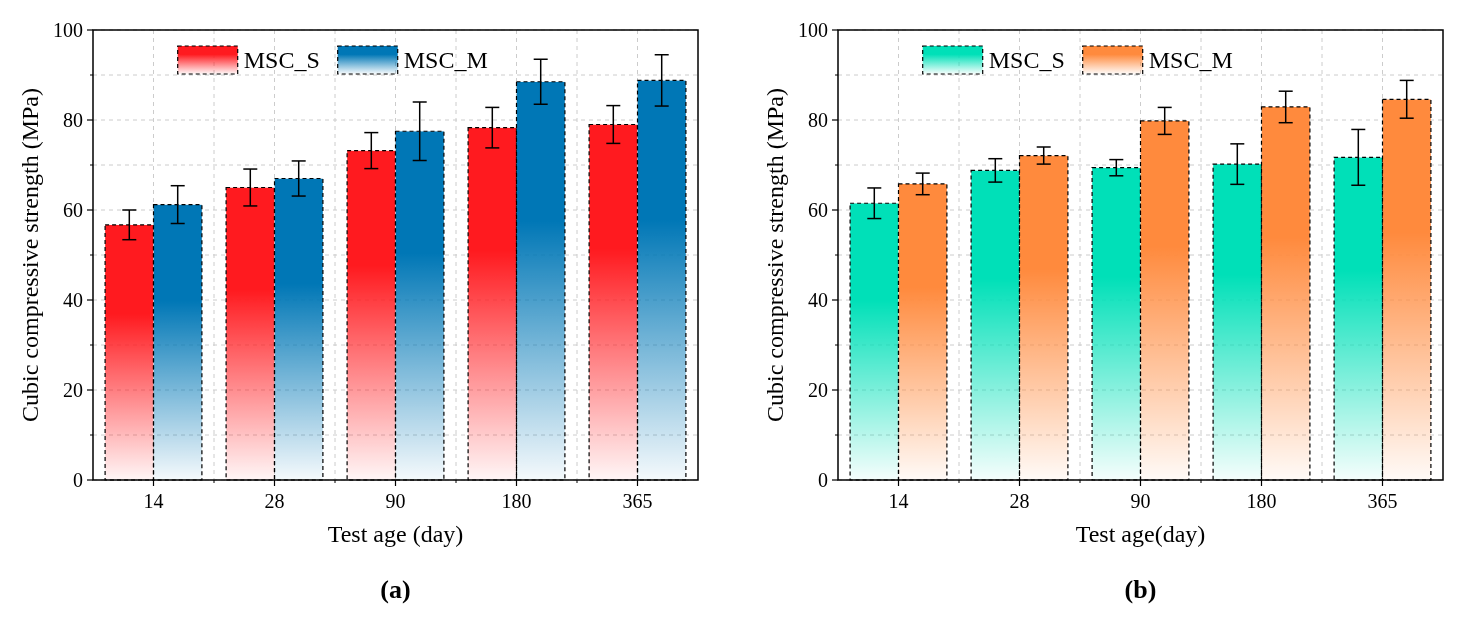 Image resolution: width=1466 pixels, height=617 pixels. What do you see at coordinates (395, 534) in the screenshot?
I see `x-axis-title: Test age (day)` at bounding box center [395, 534].